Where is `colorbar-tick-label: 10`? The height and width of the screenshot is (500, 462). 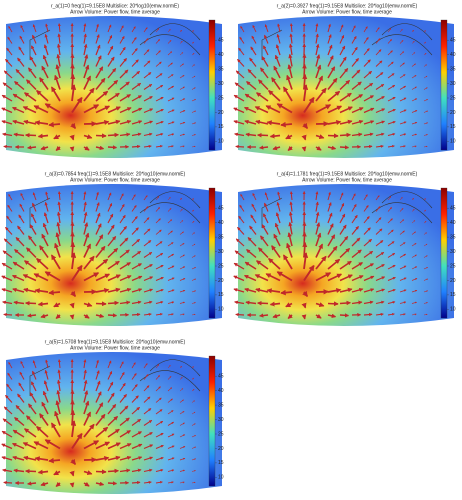 colorbar-tick-label: 10 is located at coordinates (453, 142).